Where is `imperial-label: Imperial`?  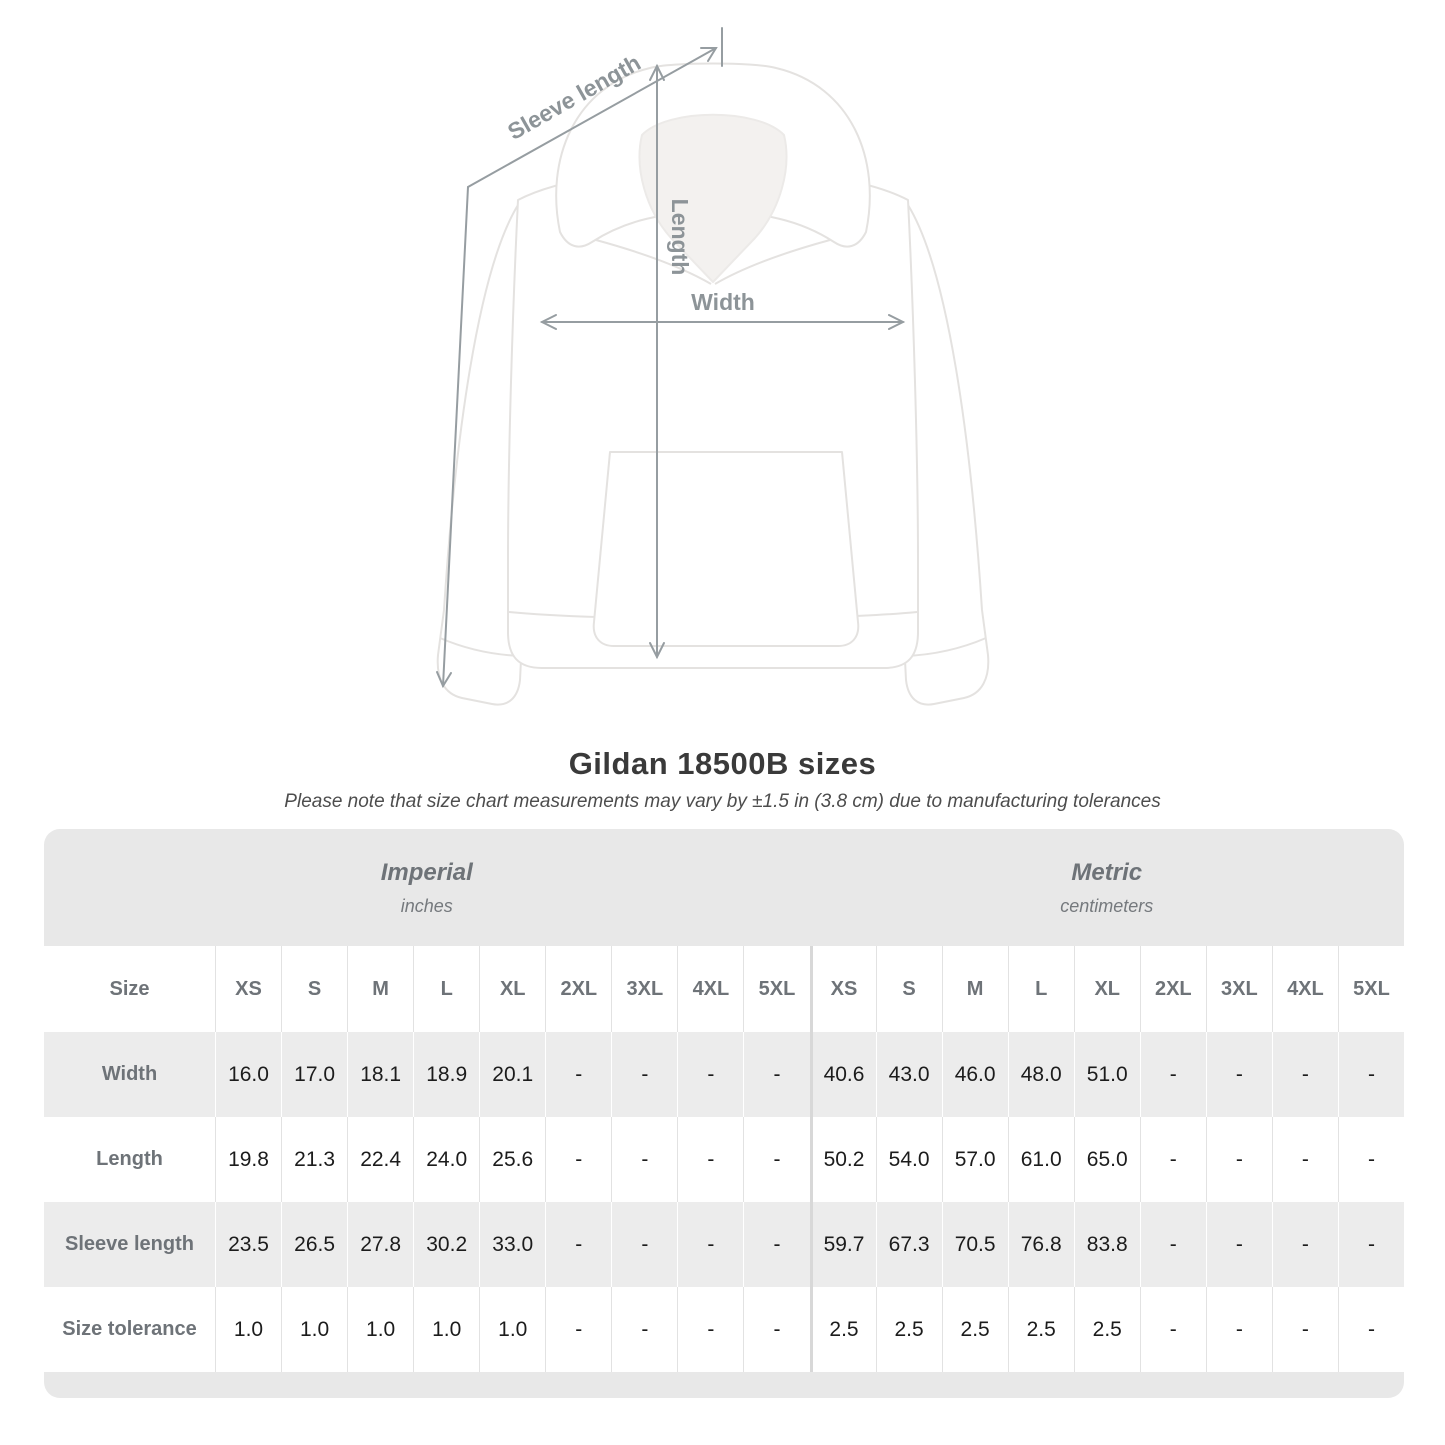
imperial-label: Imperial is located at coordinates (426, 872).